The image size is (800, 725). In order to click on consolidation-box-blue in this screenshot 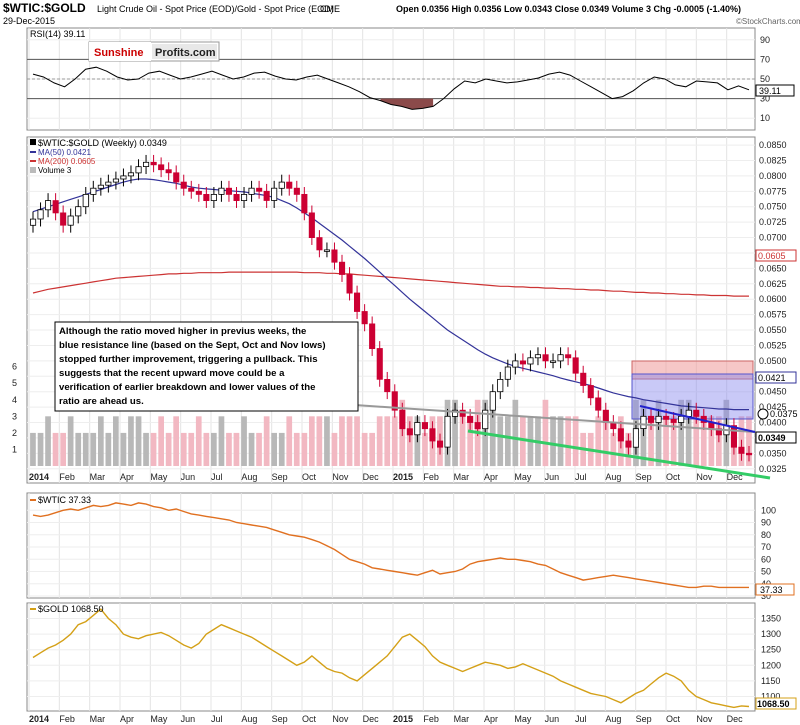, I will do `click(692, 396)`.